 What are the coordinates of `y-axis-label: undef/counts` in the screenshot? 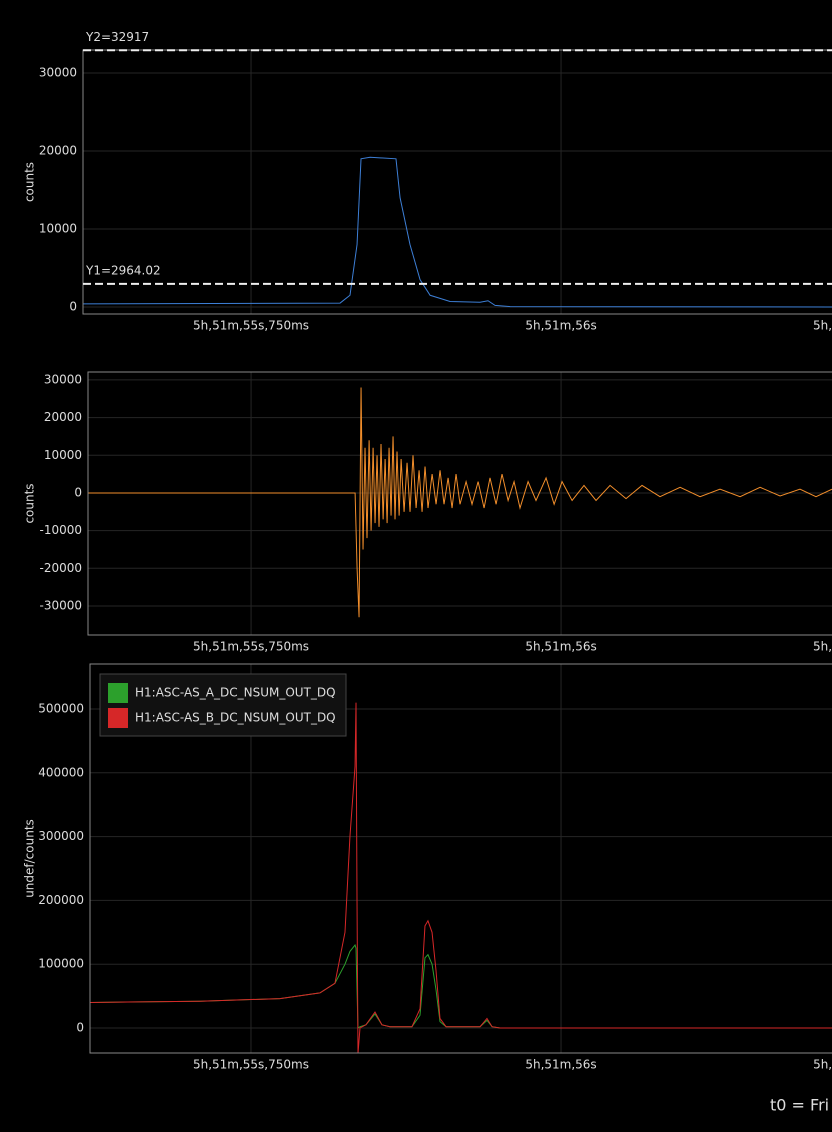 It's located at (30, 858).